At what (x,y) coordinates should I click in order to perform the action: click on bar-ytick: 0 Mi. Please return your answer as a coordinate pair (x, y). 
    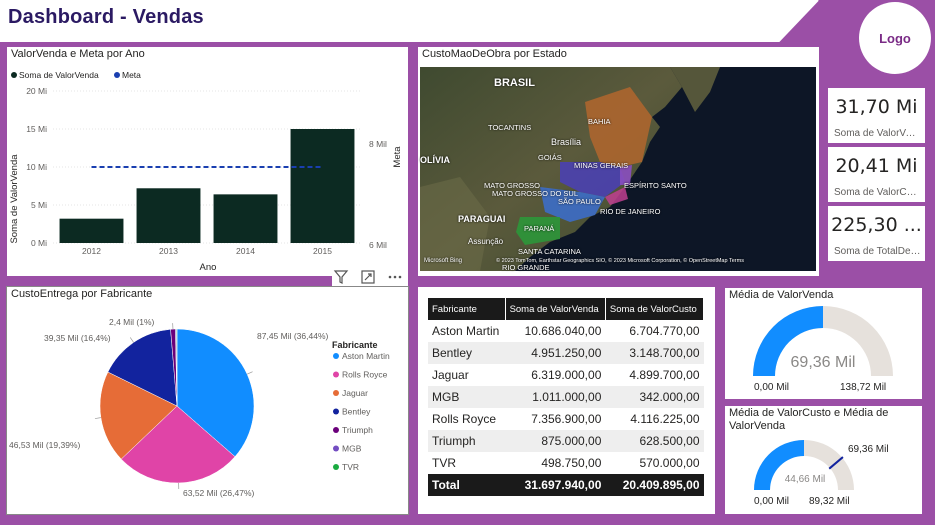
    Looking at the image, I should click on (39, 243).